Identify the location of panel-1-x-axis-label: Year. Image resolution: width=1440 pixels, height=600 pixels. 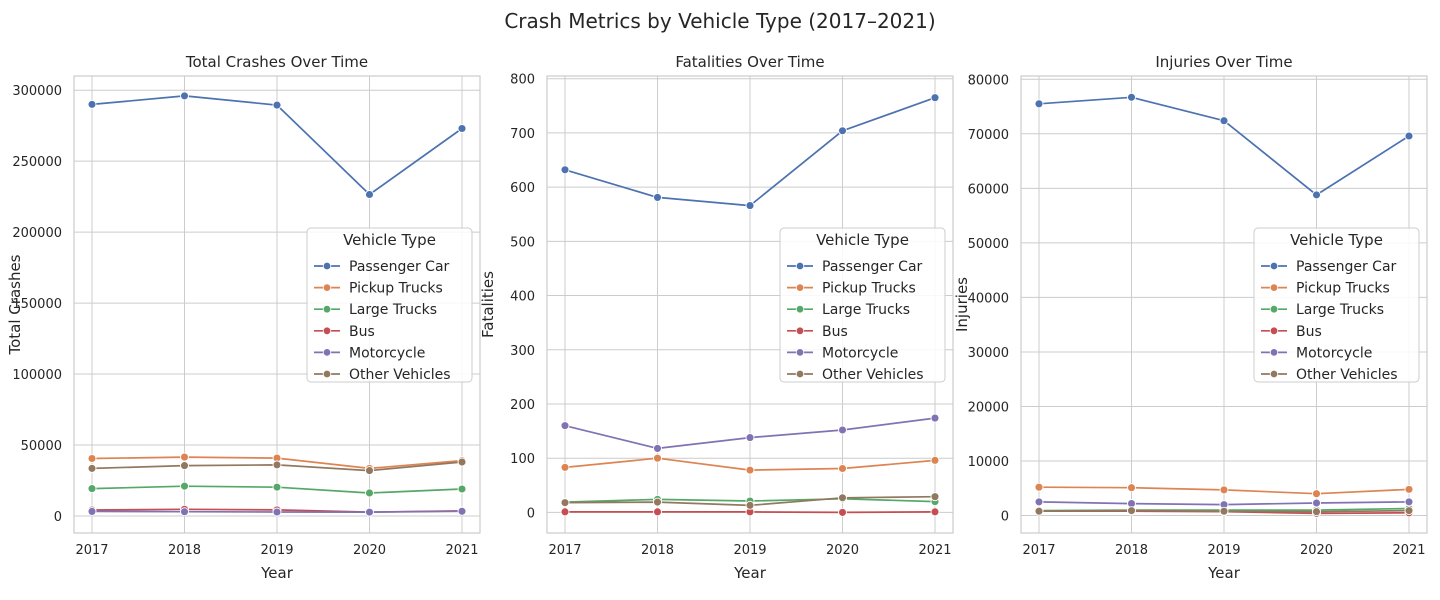
(277, 573).